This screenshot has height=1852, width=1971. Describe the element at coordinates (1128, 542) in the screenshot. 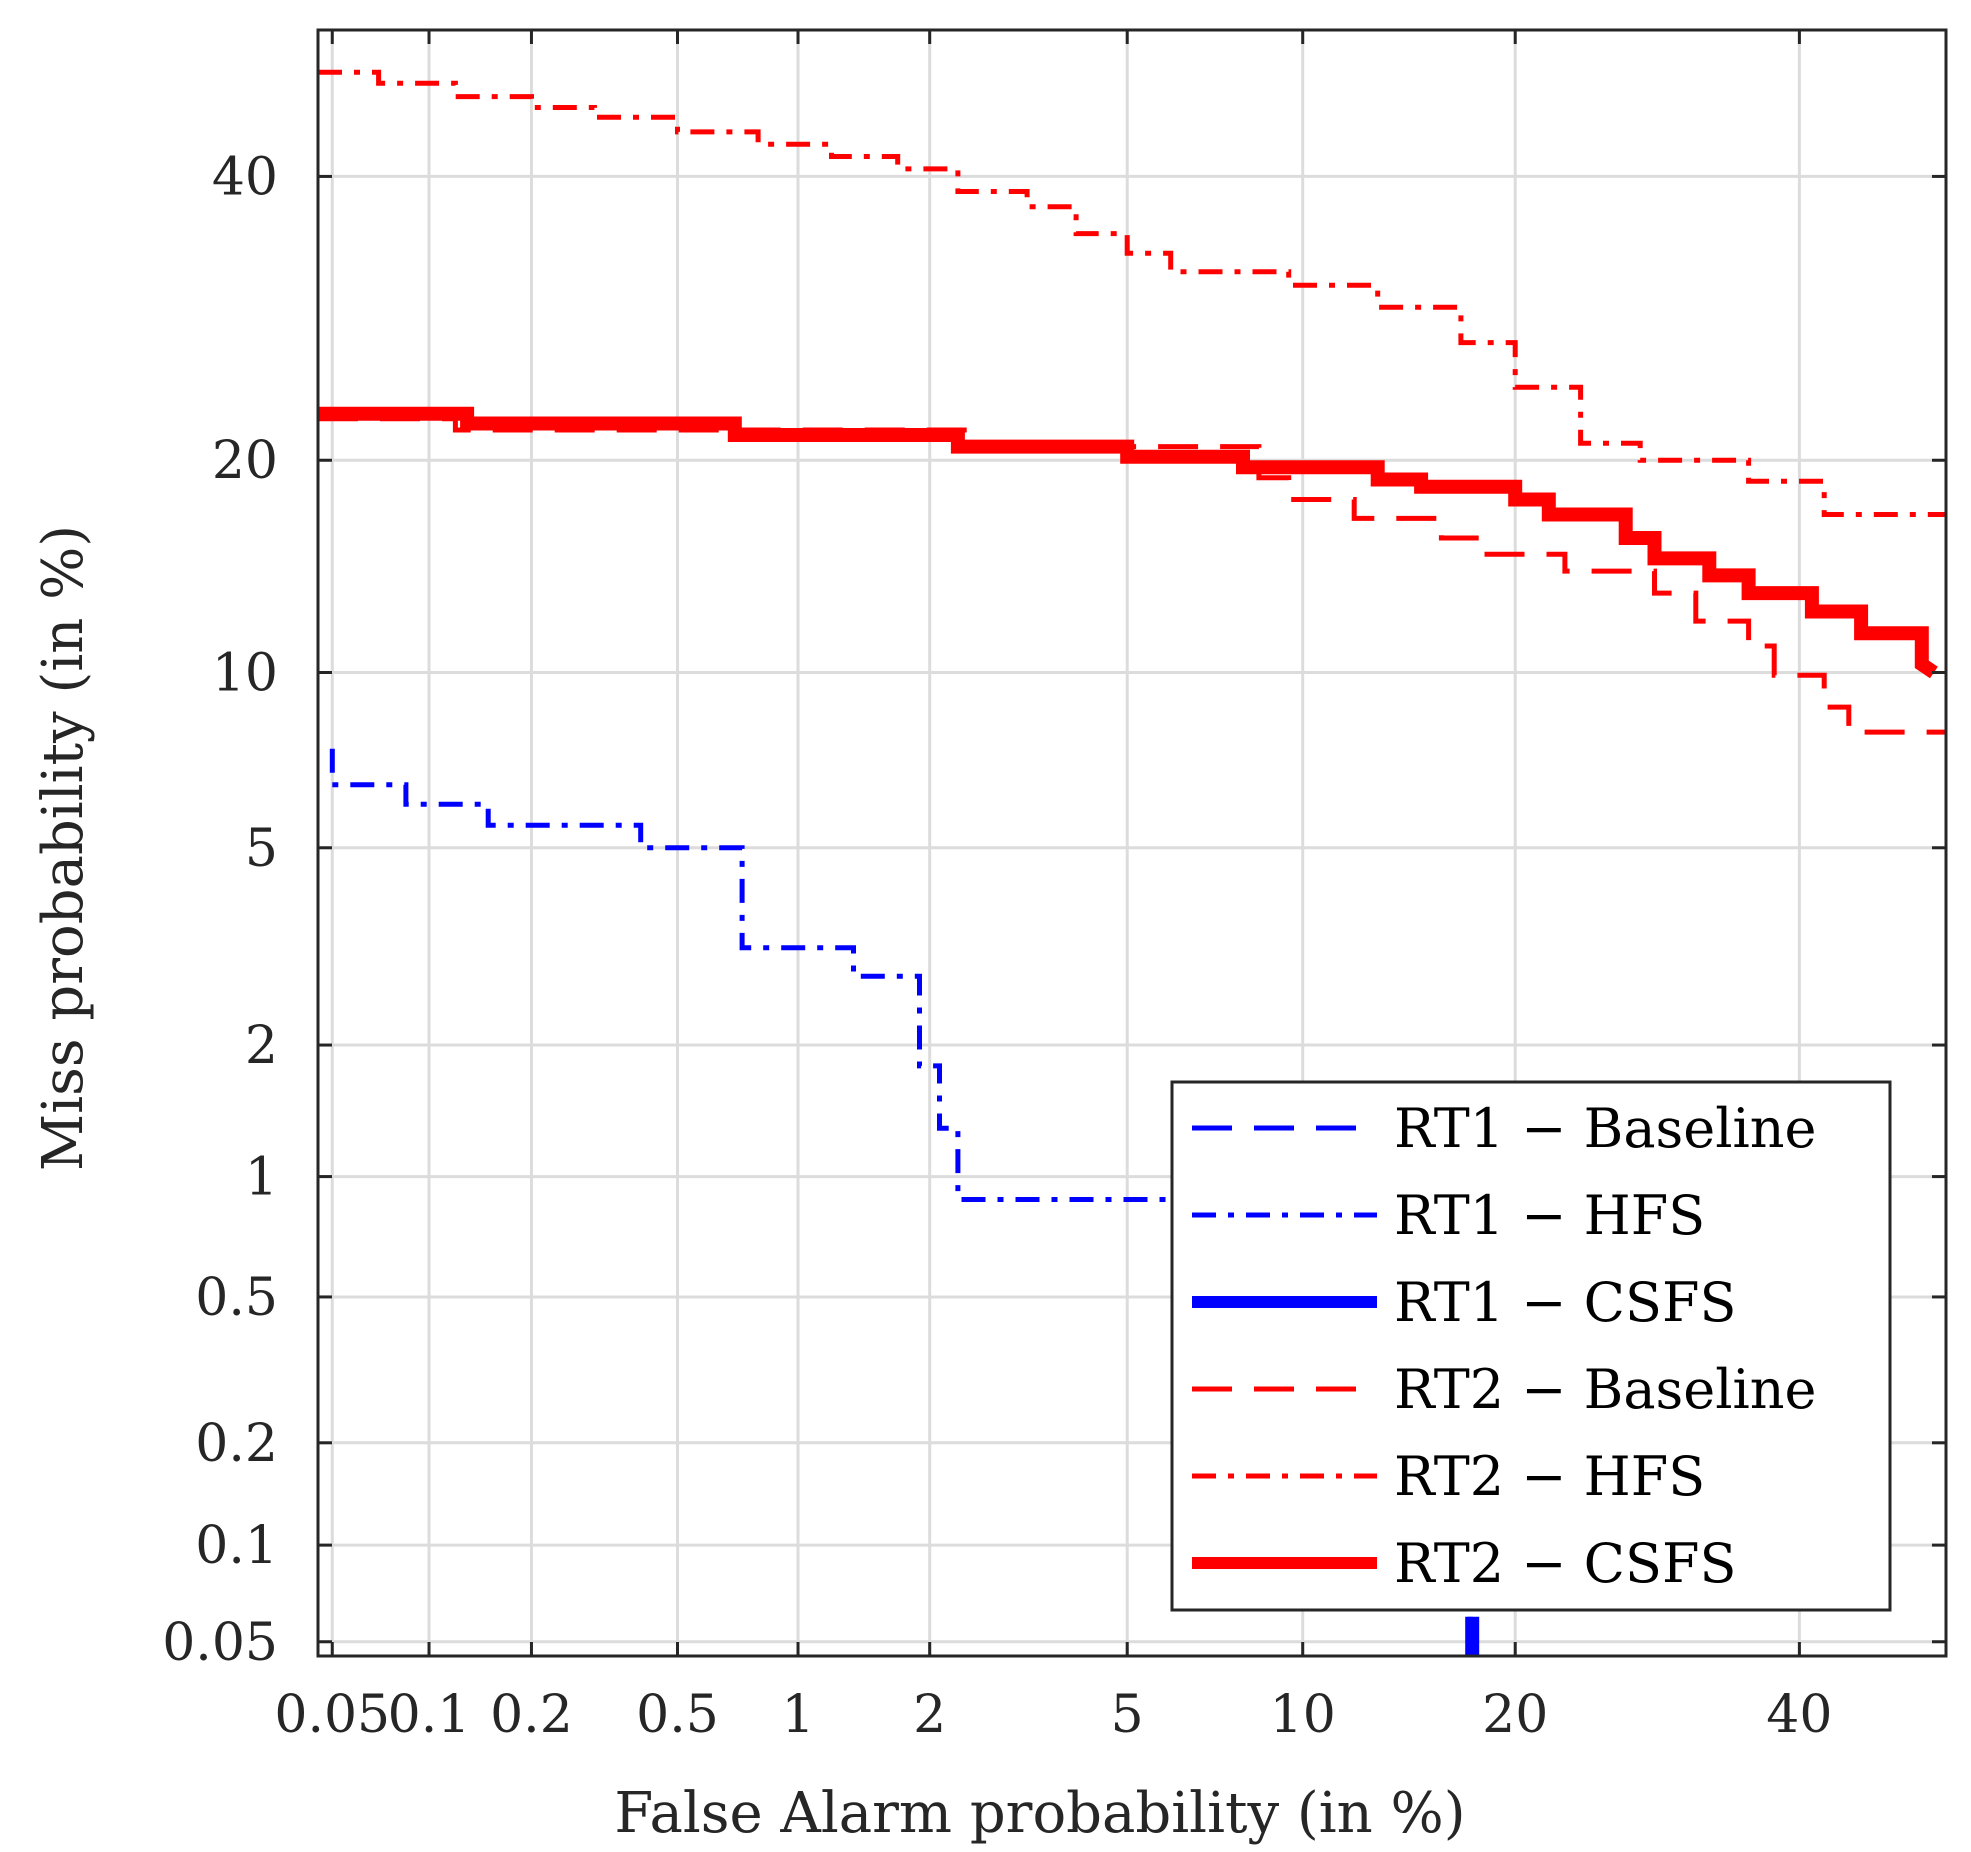

I see `series-line-rt2-csfs` at that location.